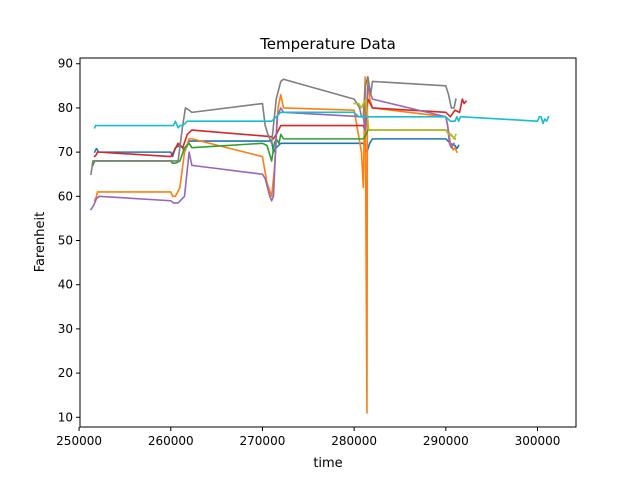 The width and height of the screenshot is (640, 484). Describe the element at coordinates (327, 44) in the screenshot. I see `chart-title: Temperature Data` at that location.